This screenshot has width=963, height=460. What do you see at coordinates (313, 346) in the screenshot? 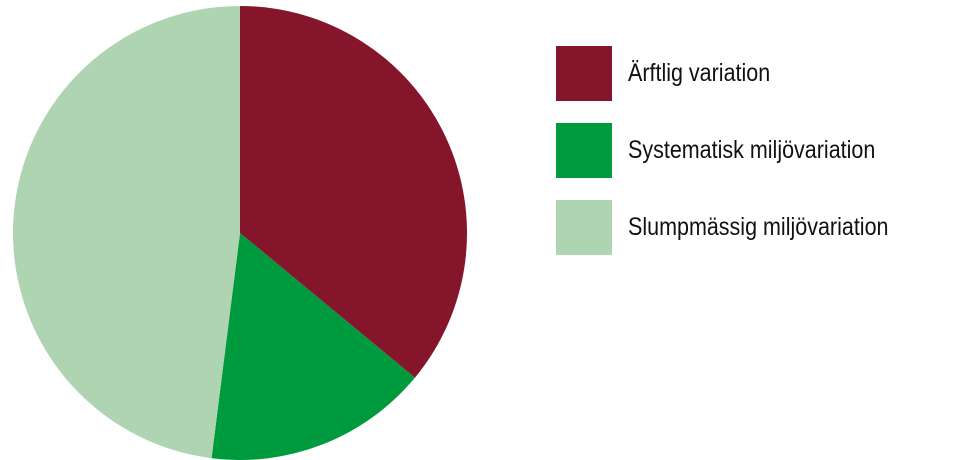
I see `pie-slice-systematisk-miljovariation` at bounding box center [313, 346].